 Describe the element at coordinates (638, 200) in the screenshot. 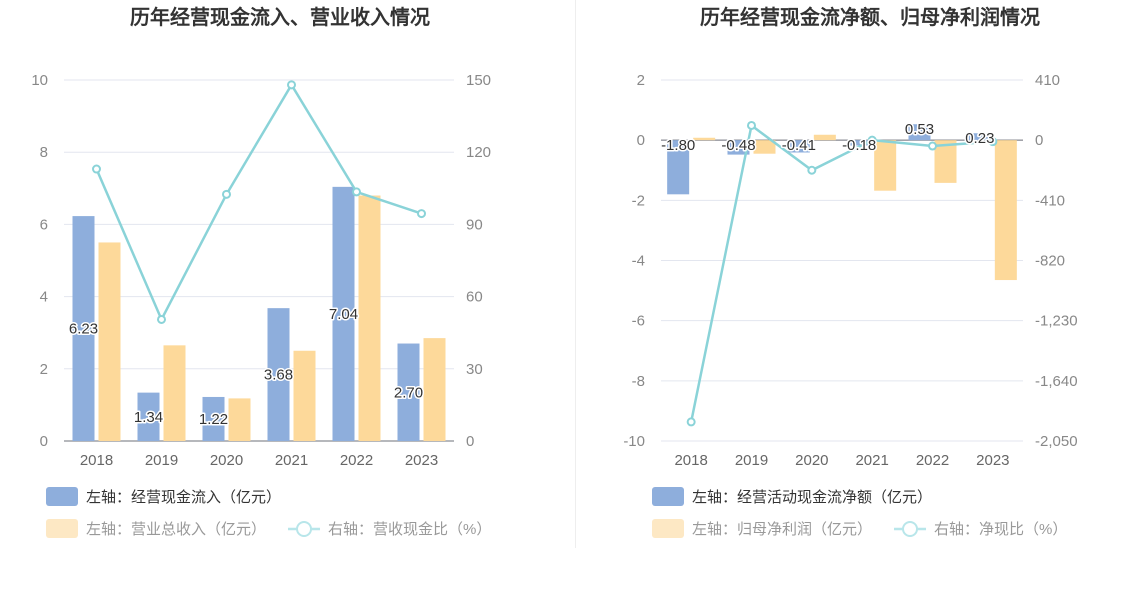

I see `left-axis-tick-label: -2` at that location.